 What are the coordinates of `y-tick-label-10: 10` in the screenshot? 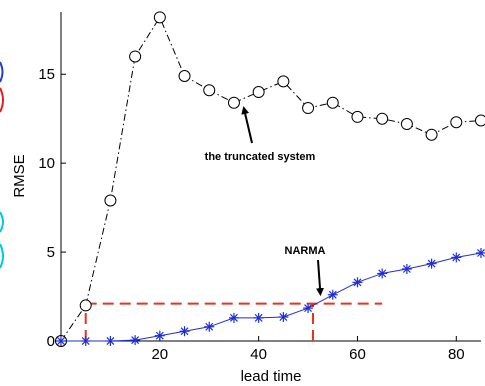 It's located at (46, 163).